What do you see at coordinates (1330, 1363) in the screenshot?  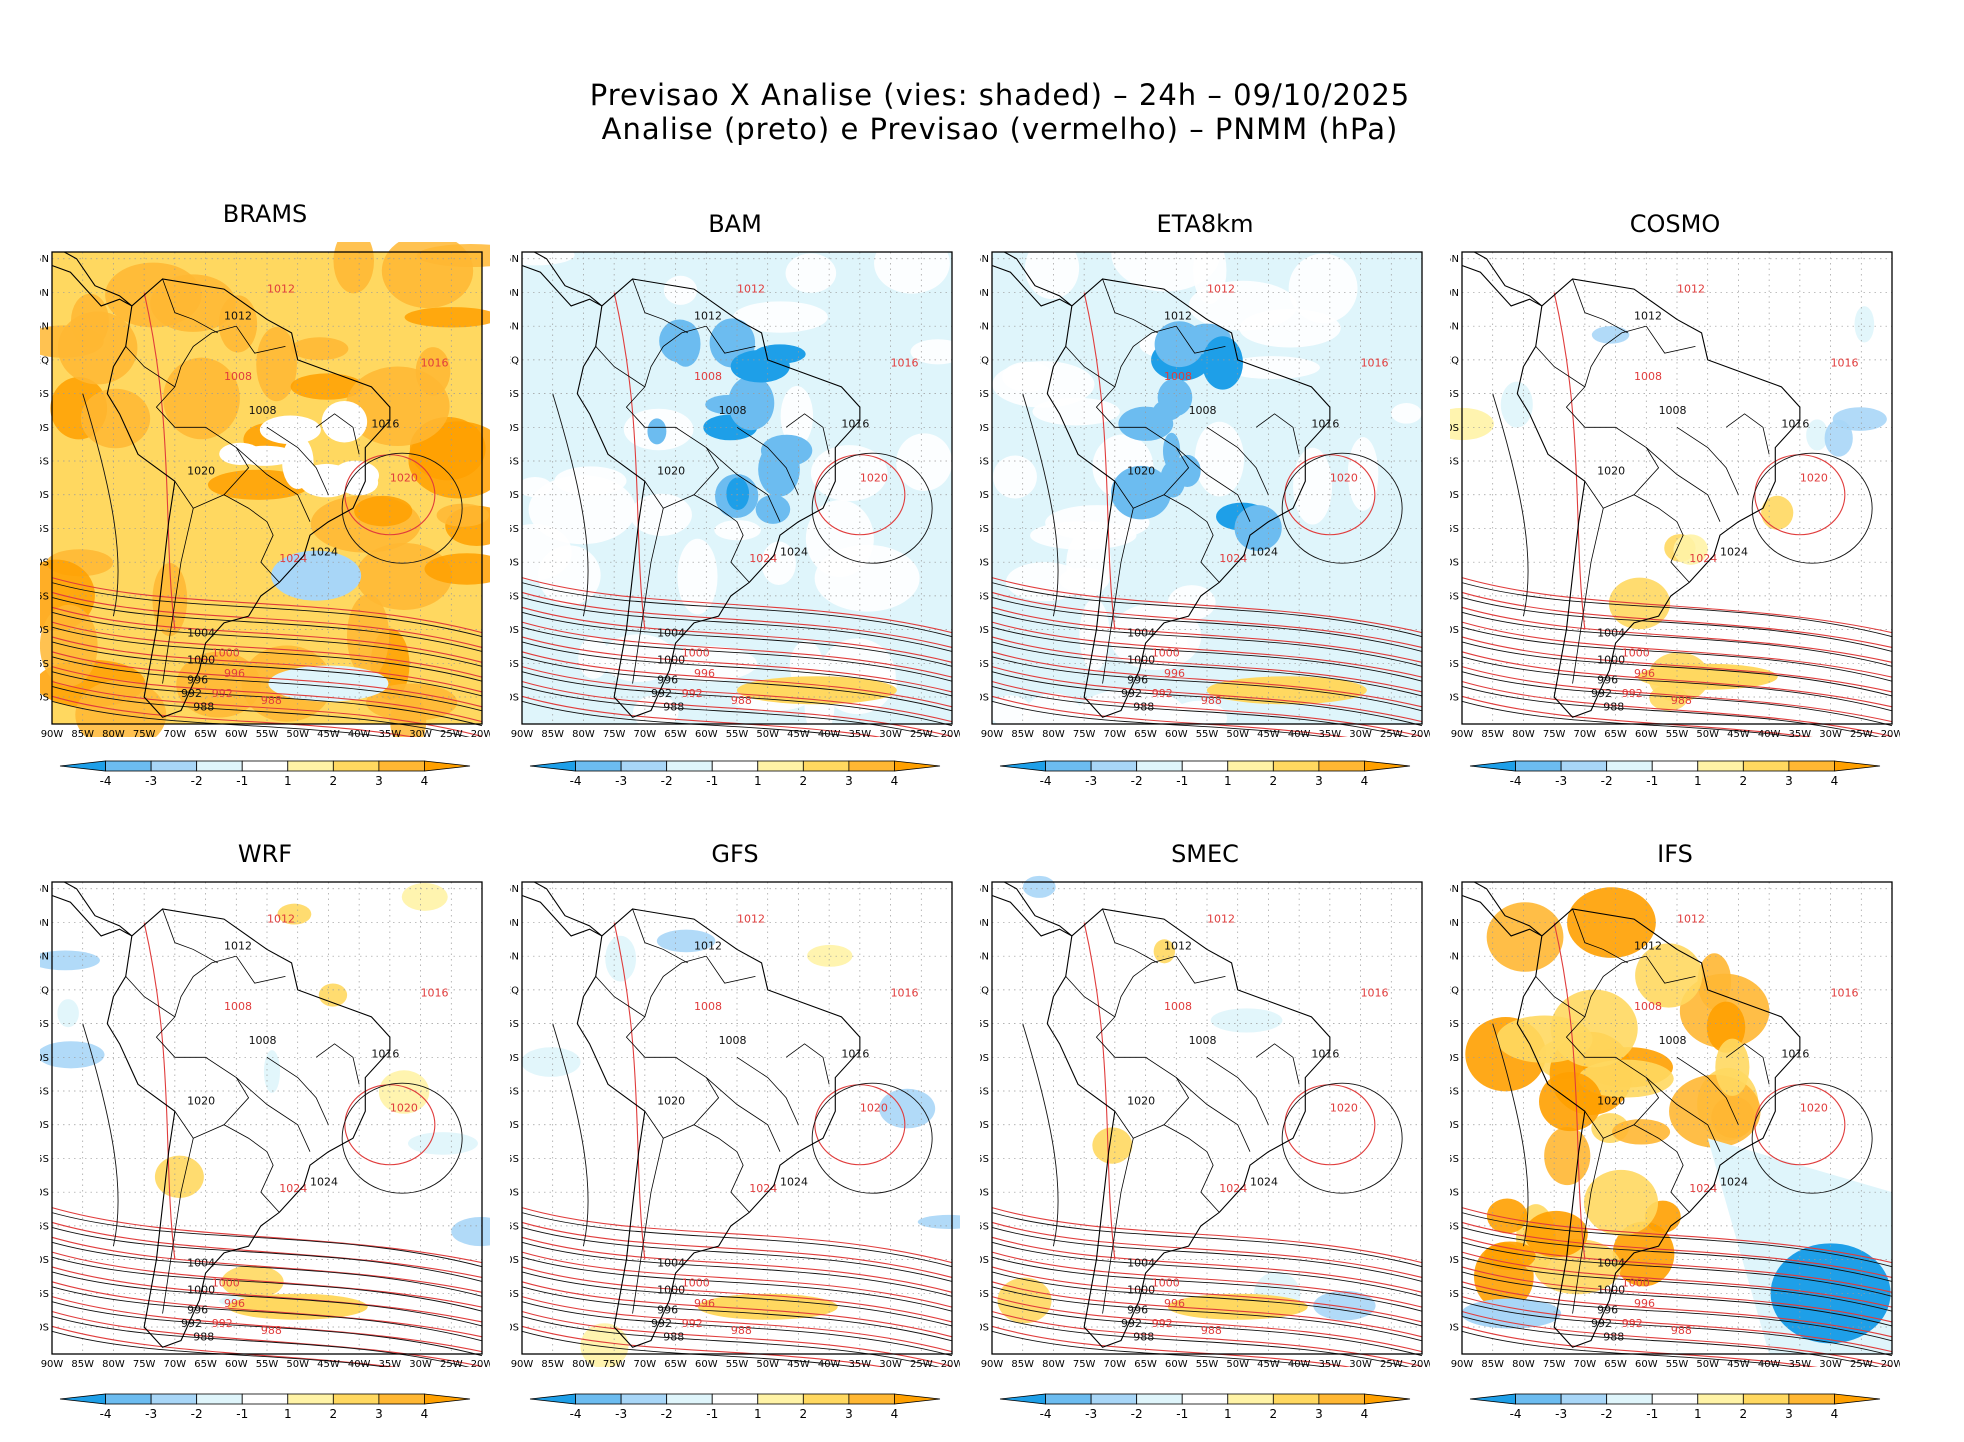 I see `lon-tick-label: 35W` at bounding box center [1330, 1363].